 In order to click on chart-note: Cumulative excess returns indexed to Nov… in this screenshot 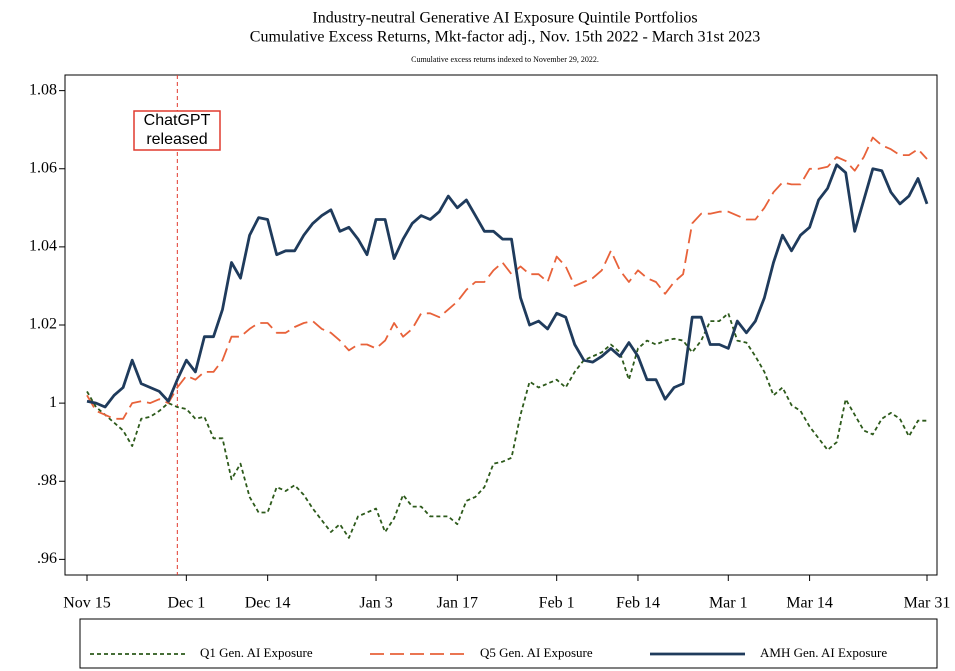, I will do `click(505, 59)`.